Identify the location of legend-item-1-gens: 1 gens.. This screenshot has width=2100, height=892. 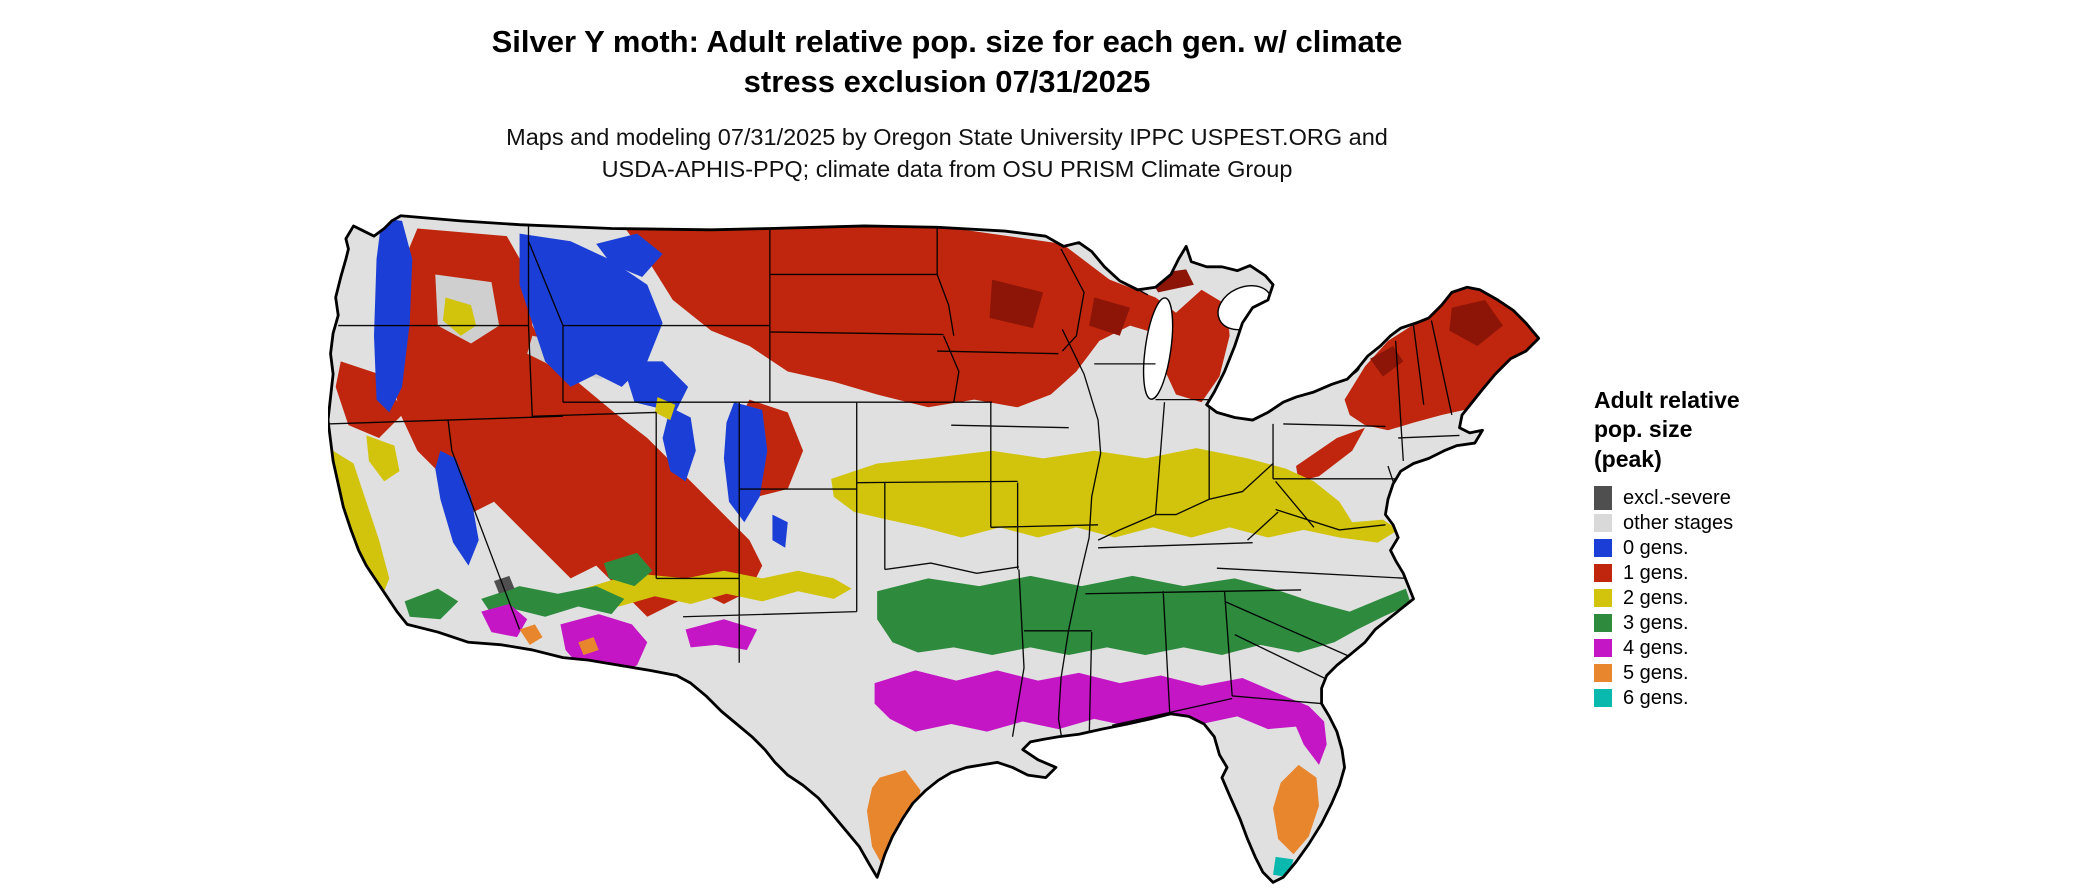
(1744, 572).